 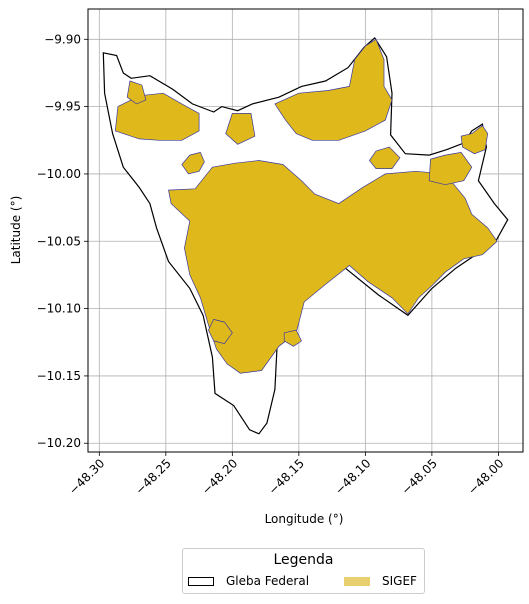 I want to click on y-tick-label: −10.10, so click(x=59, y=309).